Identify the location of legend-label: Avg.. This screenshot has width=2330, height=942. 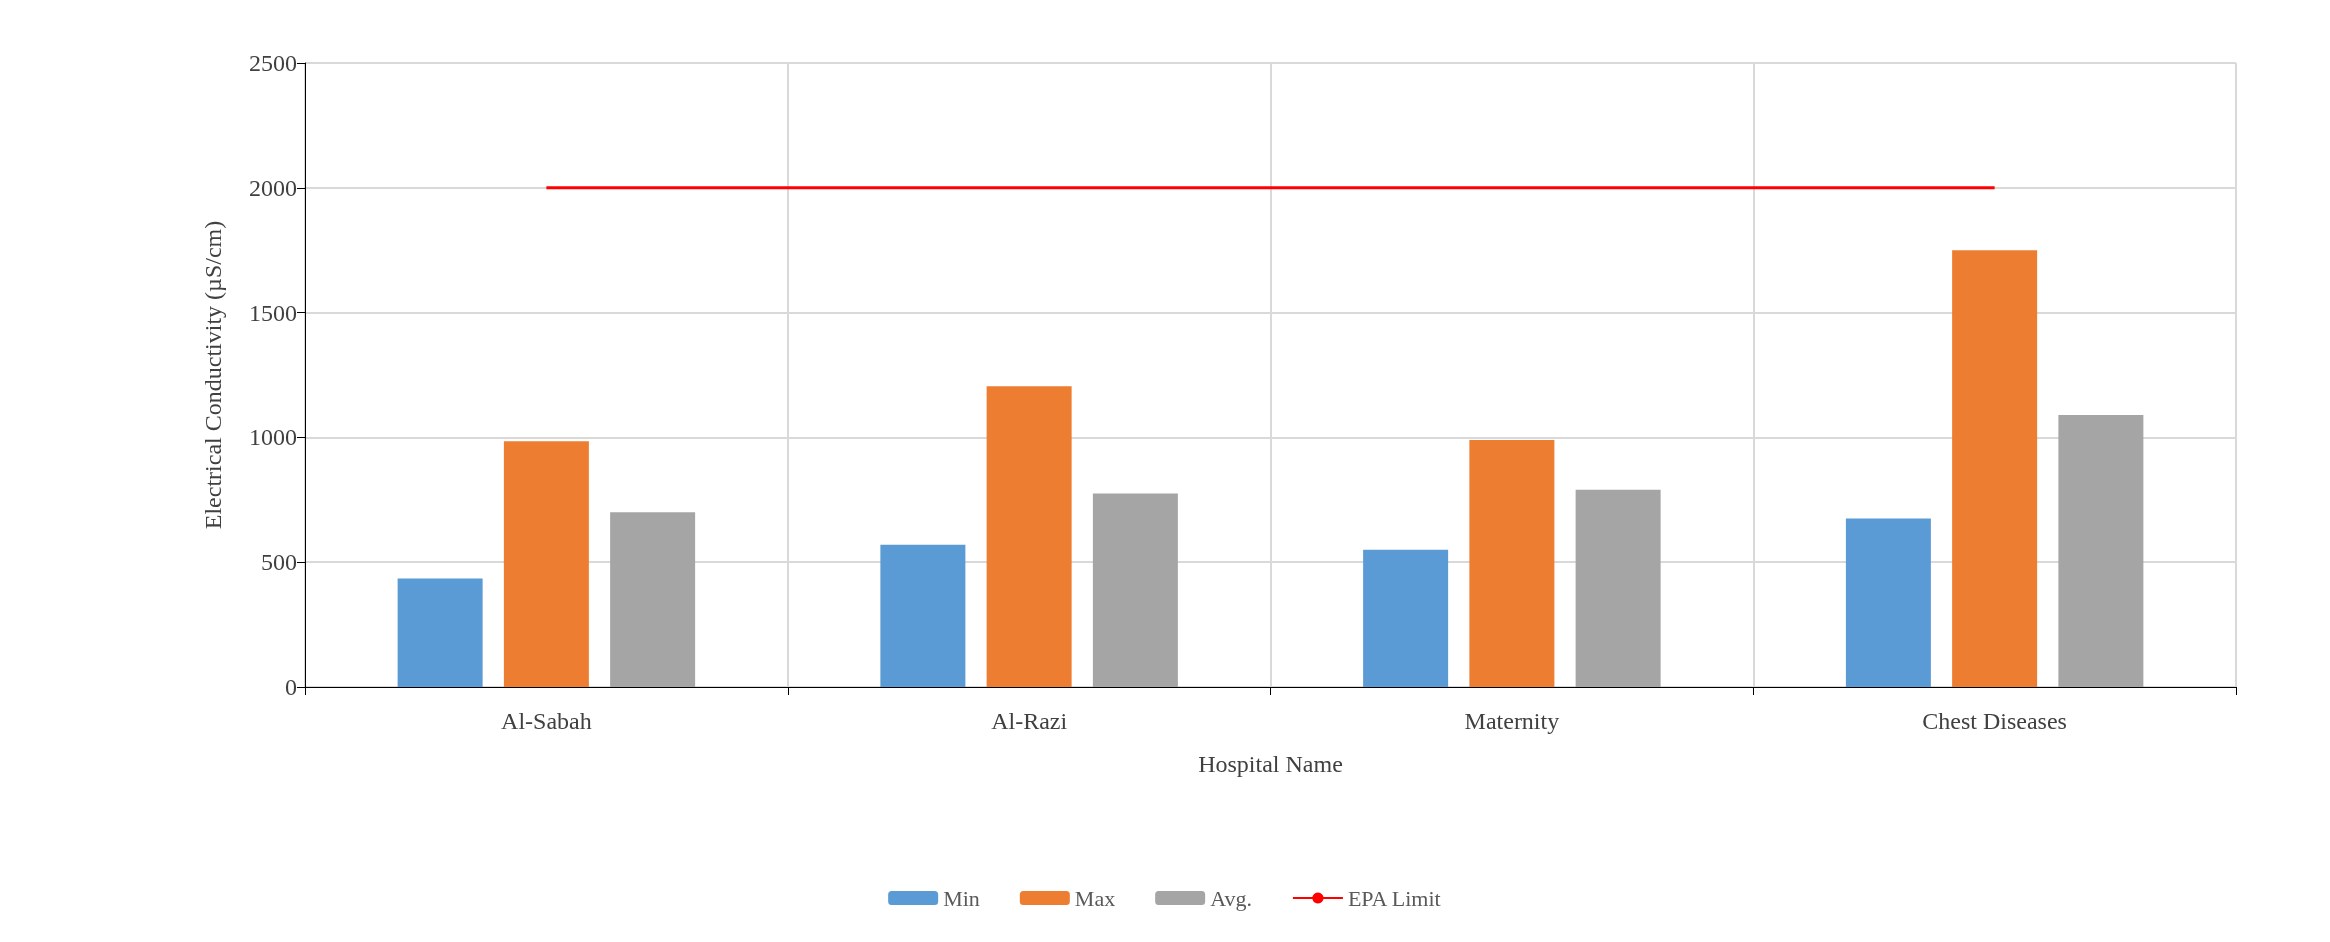
(1231, 898).